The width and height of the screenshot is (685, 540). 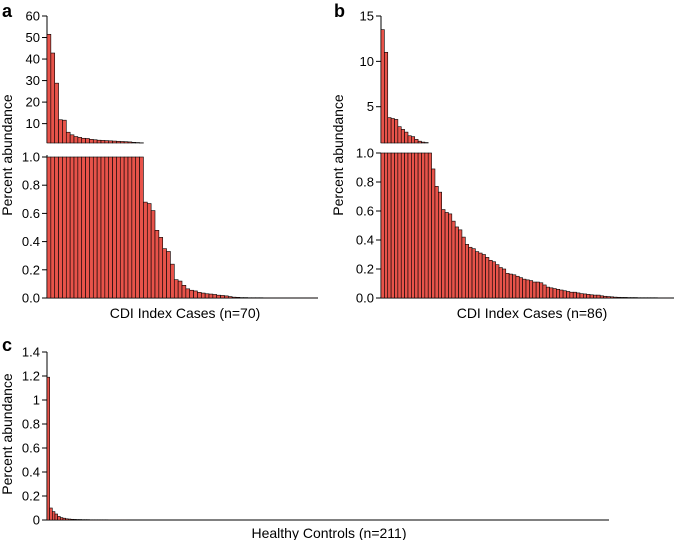 What do you see at coordinates (33, 80) in the screenshot?
I see `panel-a-upper-tick-label-2: 30` at bounding box center [33, 80].